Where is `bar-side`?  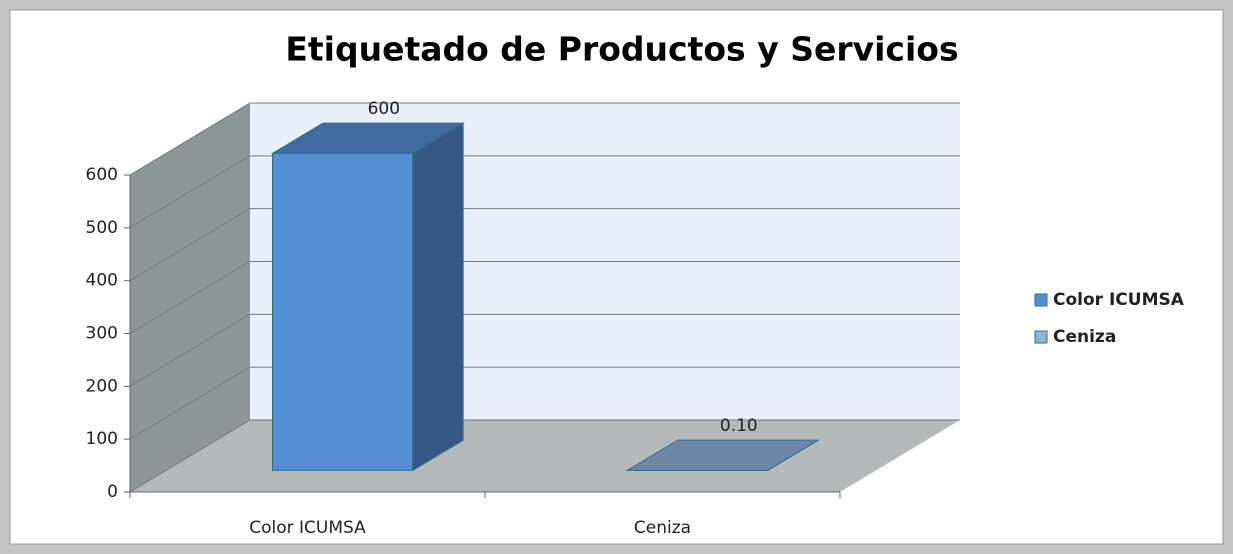
bar-side is located at coordinates (438, 297).